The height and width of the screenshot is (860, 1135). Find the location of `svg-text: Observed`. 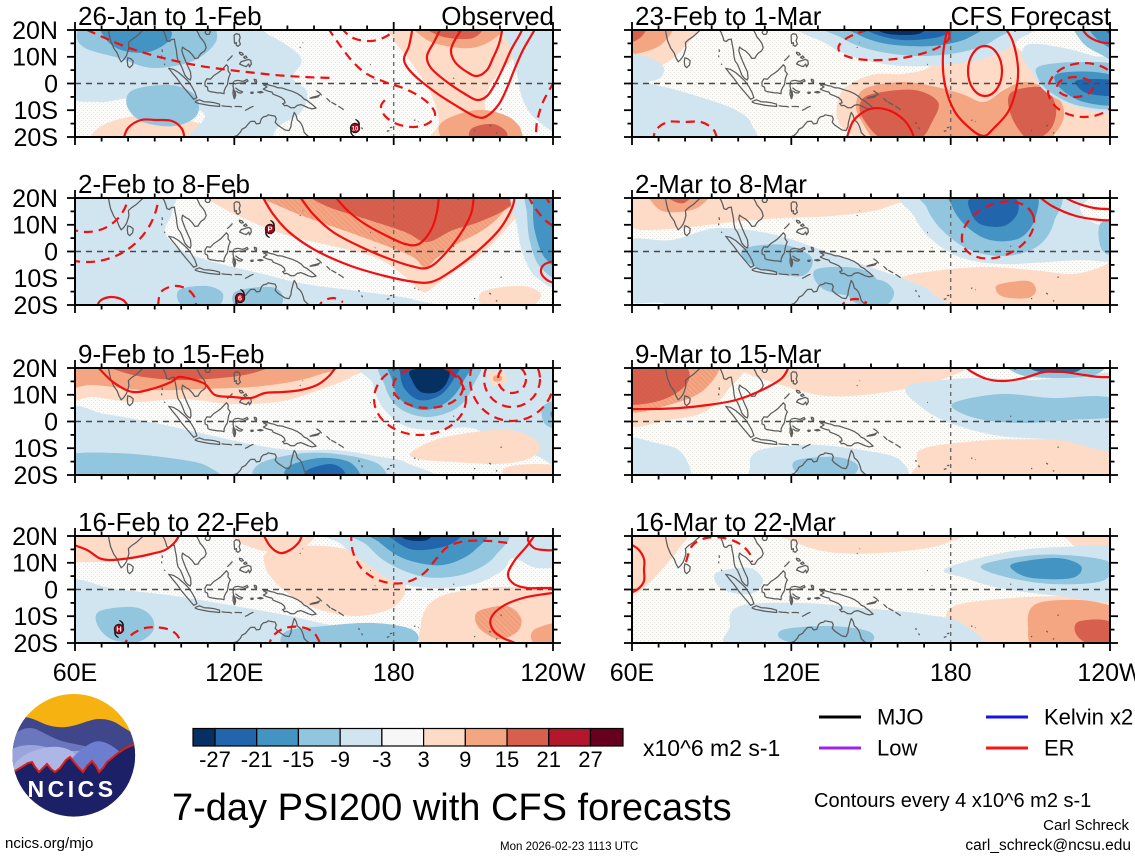

svg-text: Observed is located at coordinates (497, 16).